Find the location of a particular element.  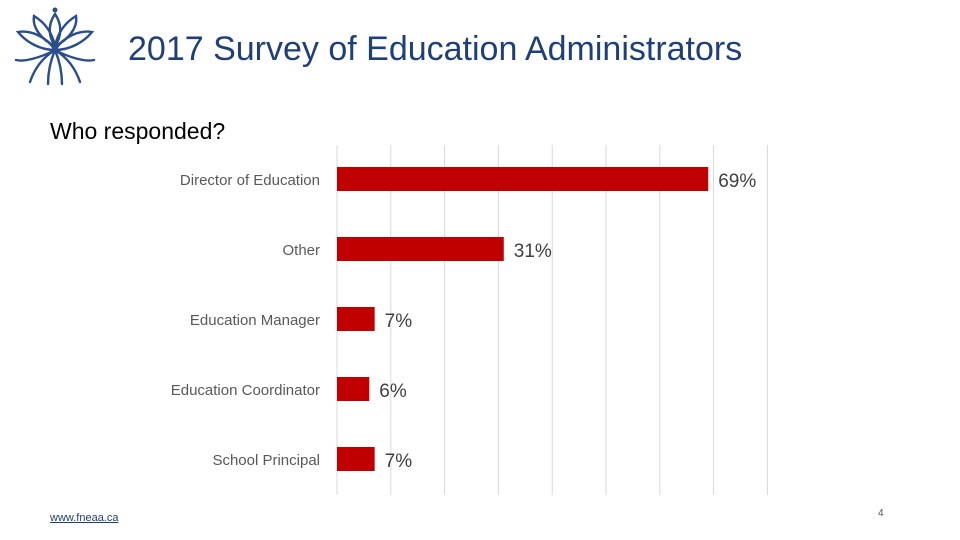

category-label: Education Manager is located at coordinates (255, 320).